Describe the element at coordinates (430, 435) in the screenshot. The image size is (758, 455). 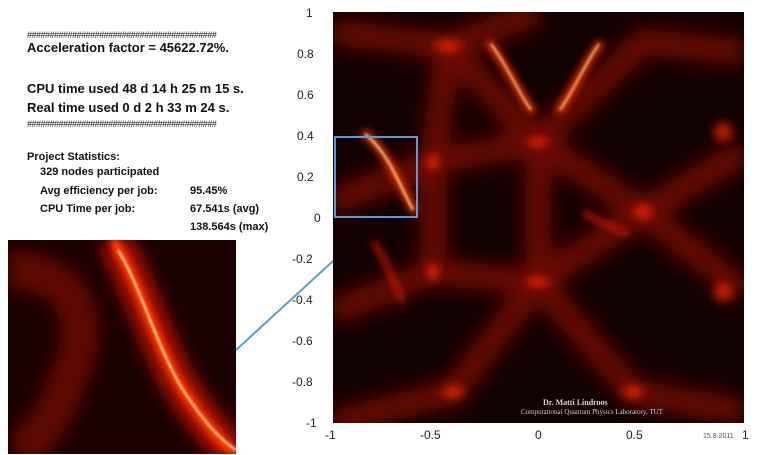
I see `x-tick-label: -0.5` at that location.